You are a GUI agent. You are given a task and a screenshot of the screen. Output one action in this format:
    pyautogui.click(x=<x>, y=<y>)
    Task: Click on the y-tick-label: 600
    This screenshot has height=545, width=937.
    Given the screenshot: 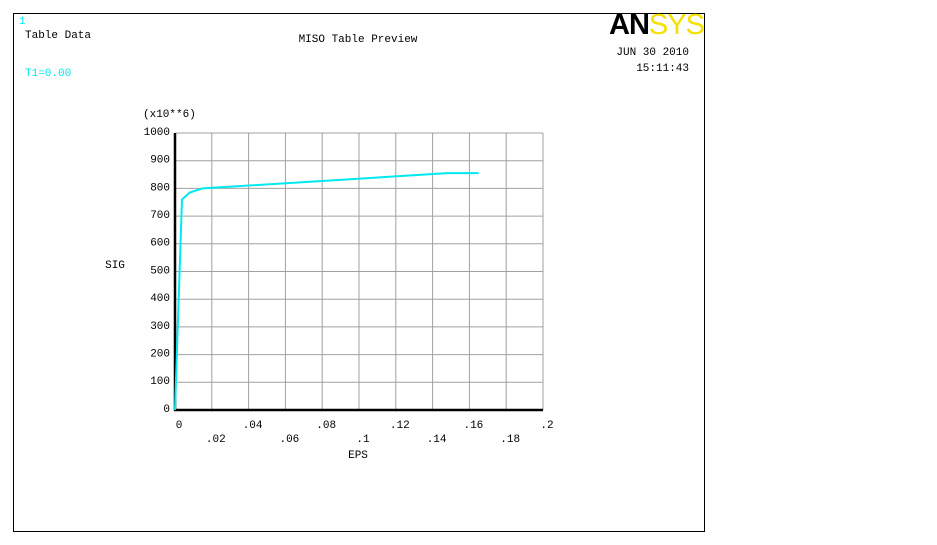 What is the action you would take?
    pyautogui.click(x=160, y=244)
    